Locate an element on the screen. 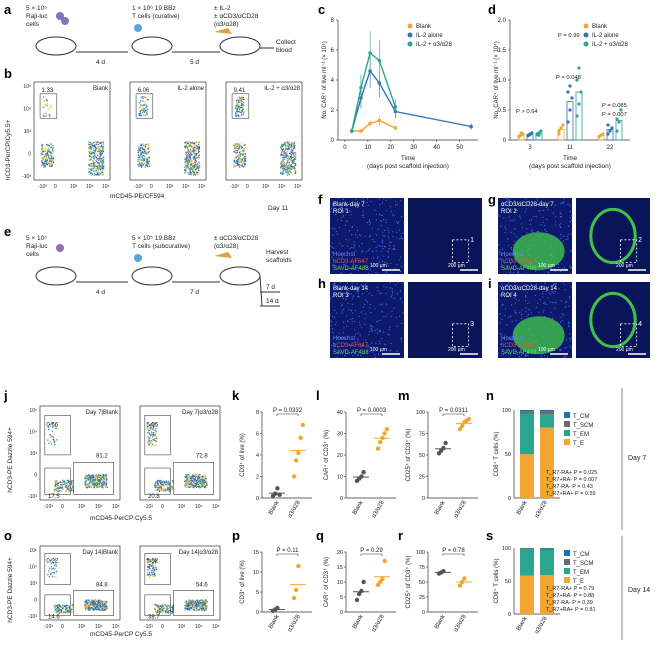 Image resolution: width=660 pixels, height=649 pixels. panel-label-r: r is located at coordinates (400, 535).